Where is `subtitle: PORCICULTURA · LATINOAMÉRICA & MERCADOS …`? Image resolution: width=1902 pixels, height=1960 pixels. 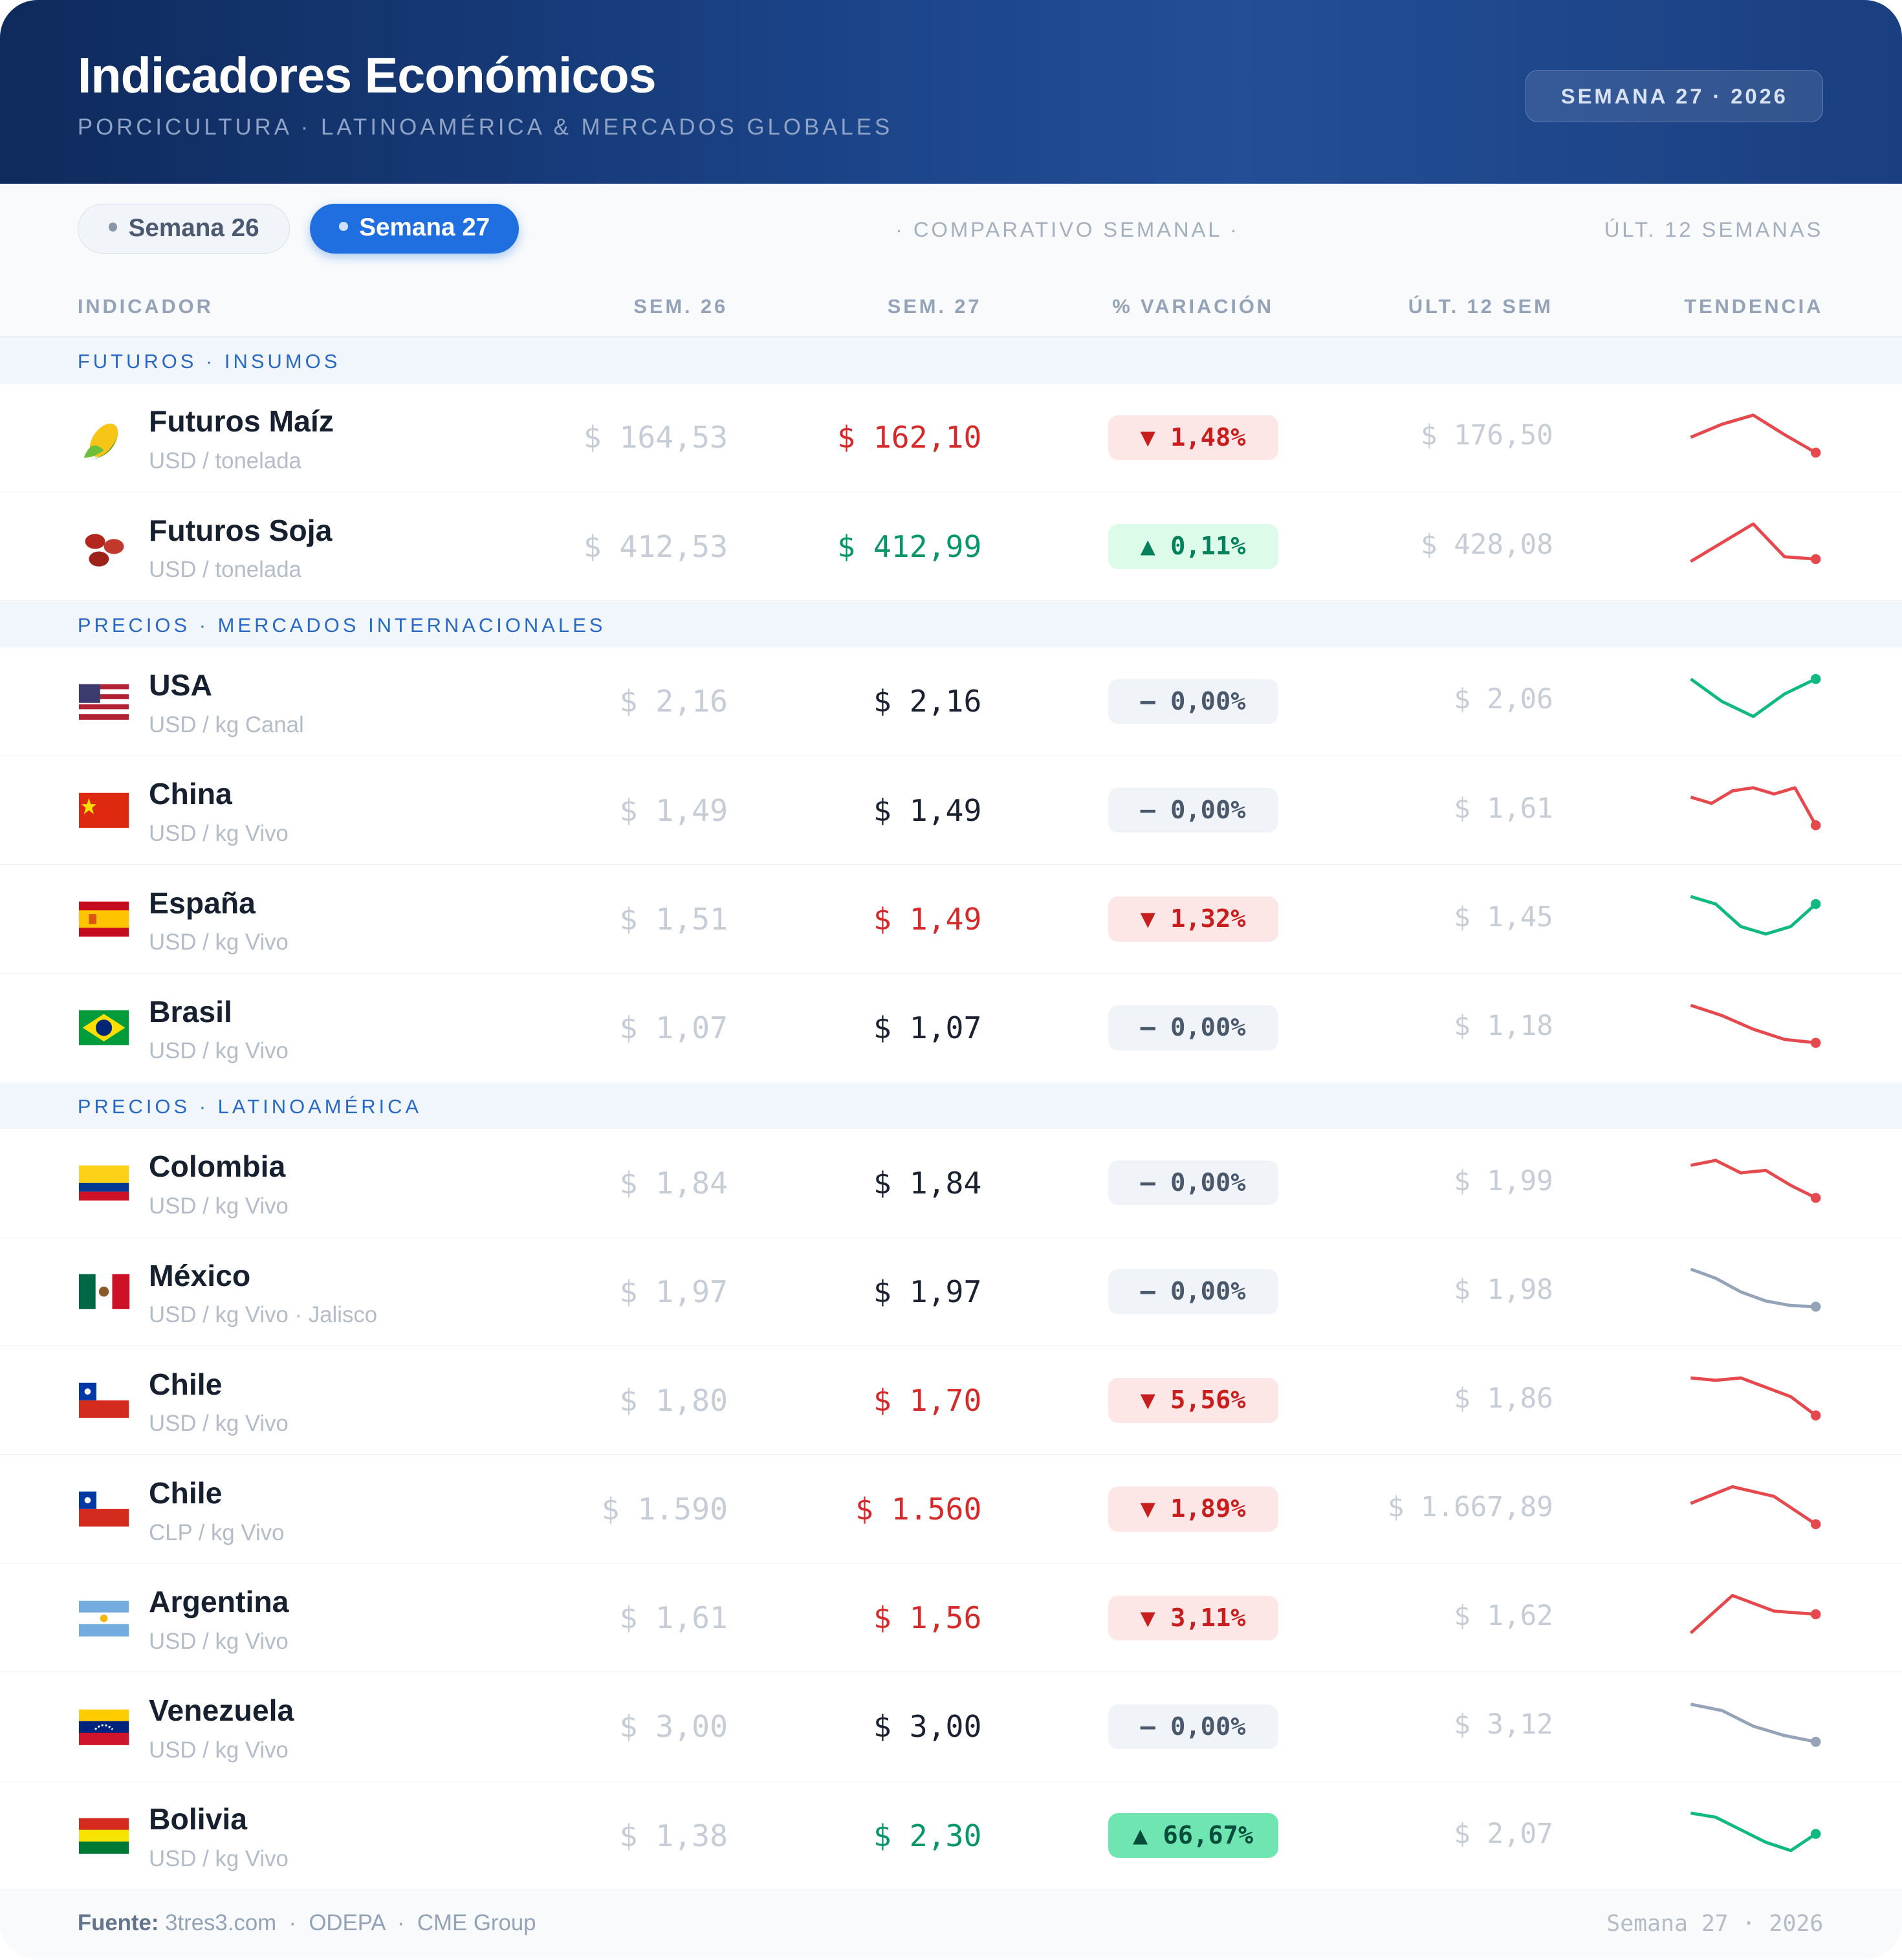 subtitle: PORCICULTURA · LATINOAMÉRICA & MERCADOS … is located at coordinates (485, 127).